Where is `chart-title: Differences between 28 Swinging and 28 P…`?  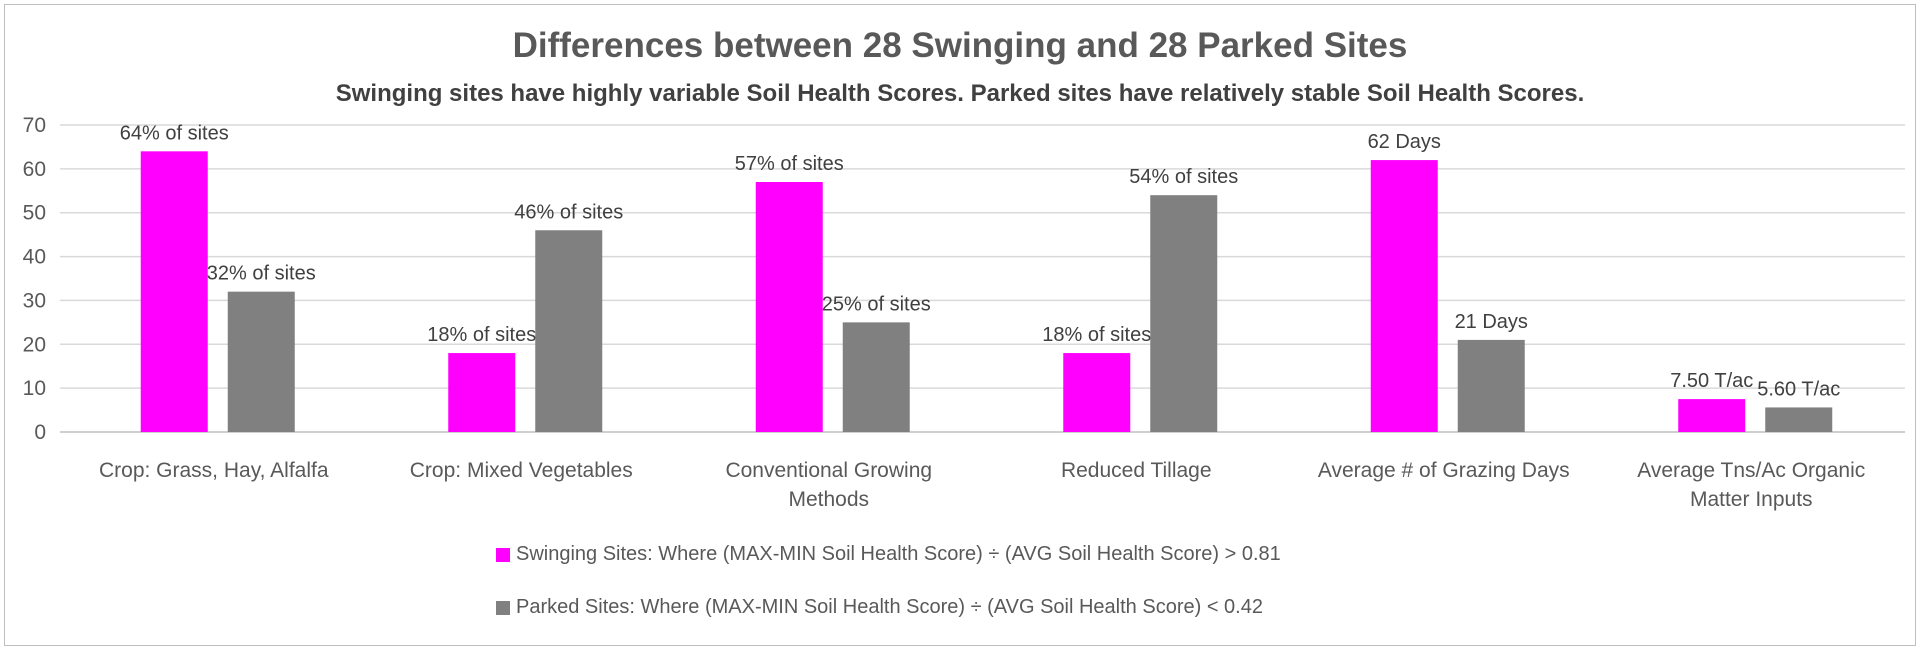
chart-title: Differences between 28 Swinging and 28 P… is located at coordinates (960, 45).